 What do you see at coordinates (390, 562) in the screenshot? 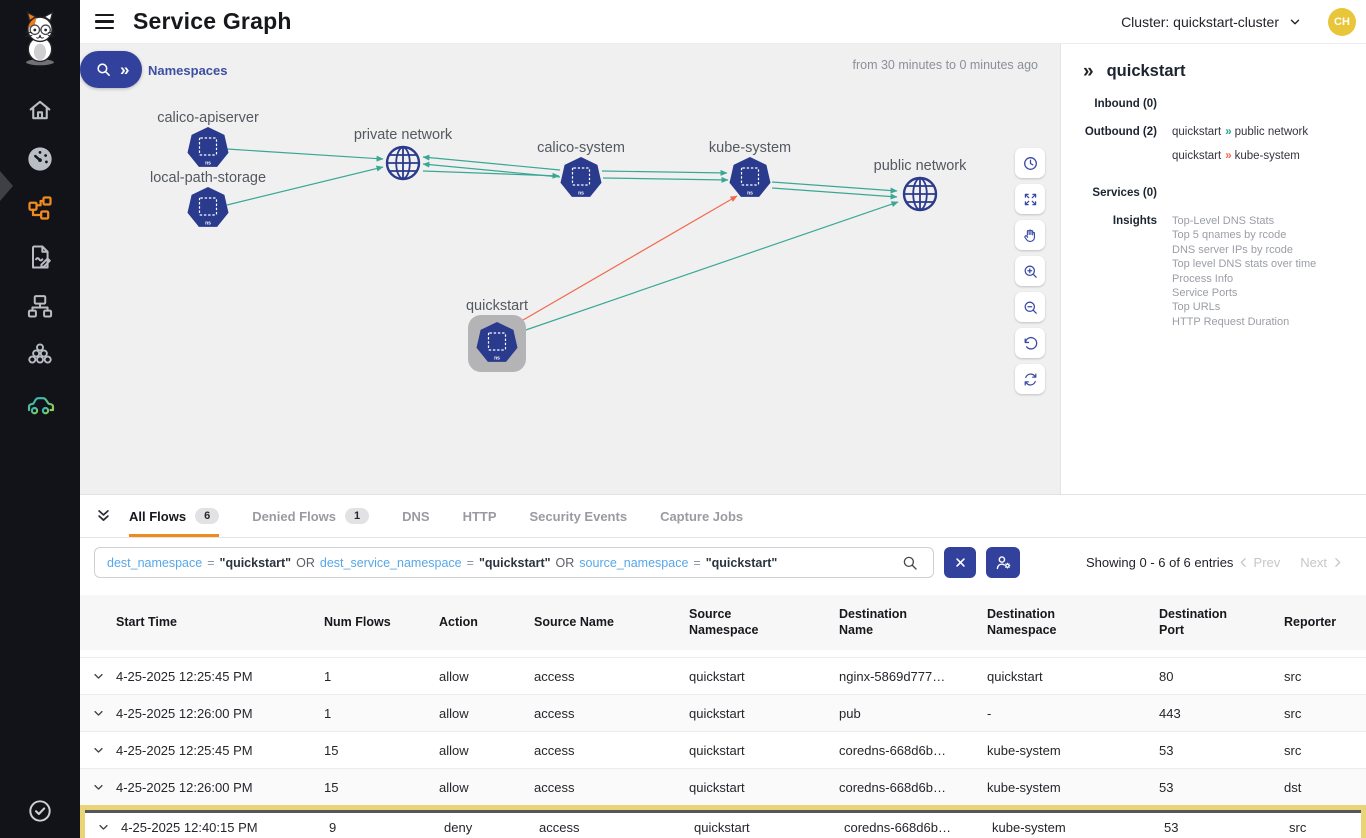
I see `query-token-field: dest_service_namespace` at bounding box center [390, 562].